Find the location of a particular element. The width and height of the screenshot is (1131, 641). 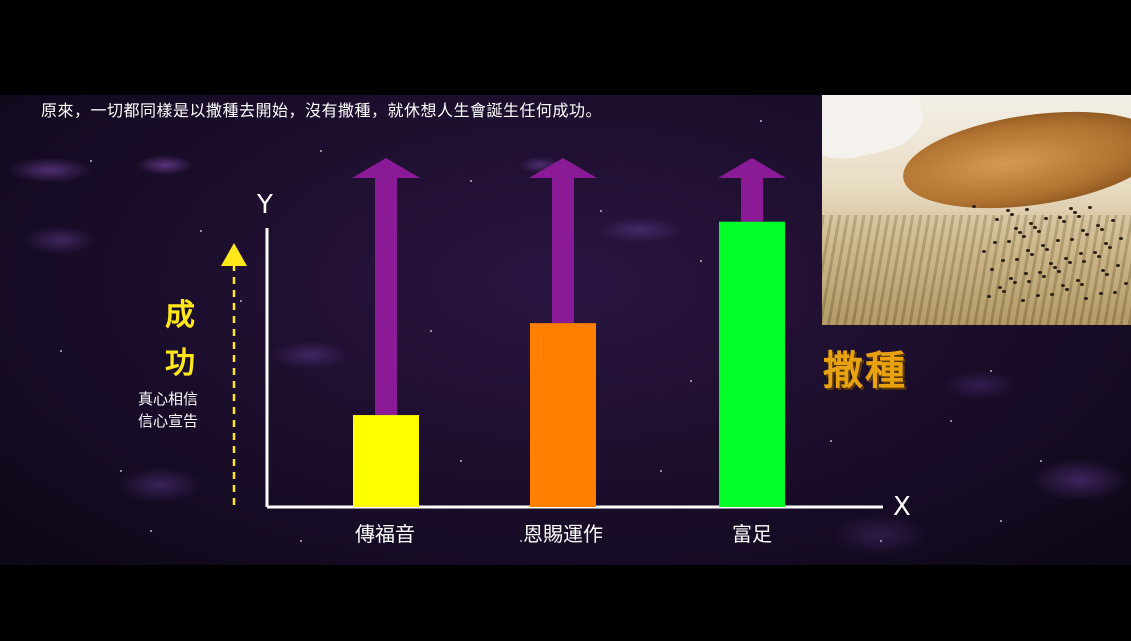

note-declare: 信心宣告 is located at coordinates (168, 421).